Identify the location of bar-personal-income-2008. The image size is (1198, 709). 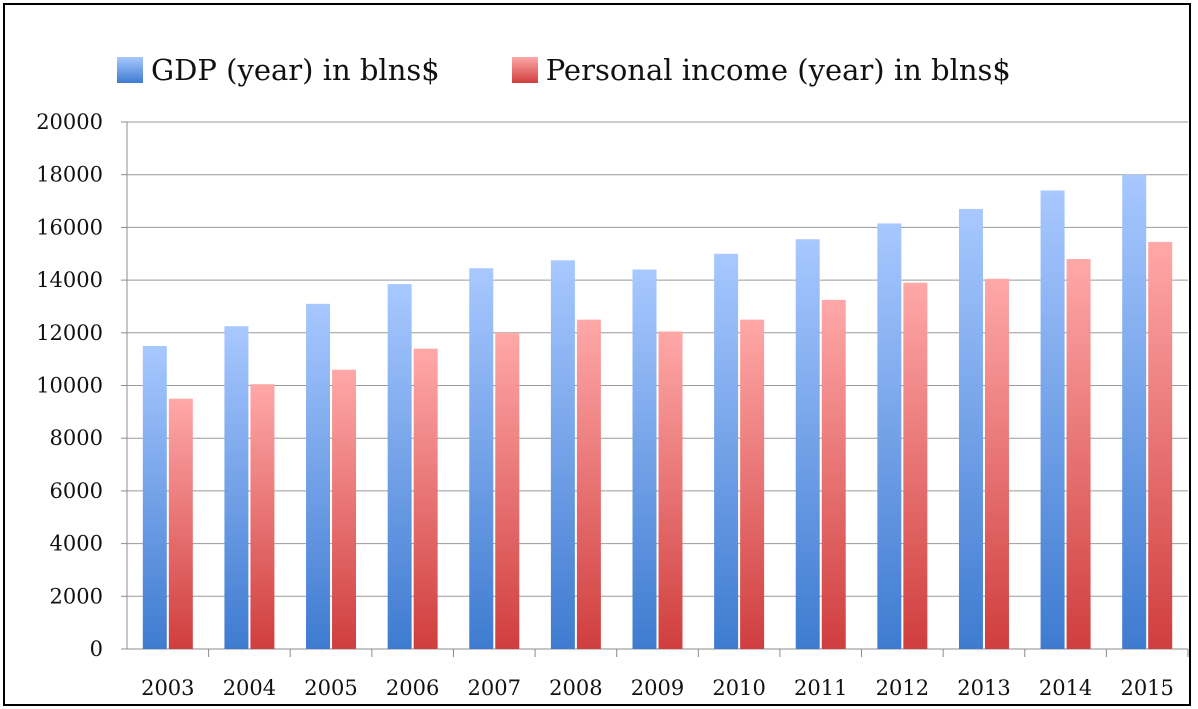
(588, 484).